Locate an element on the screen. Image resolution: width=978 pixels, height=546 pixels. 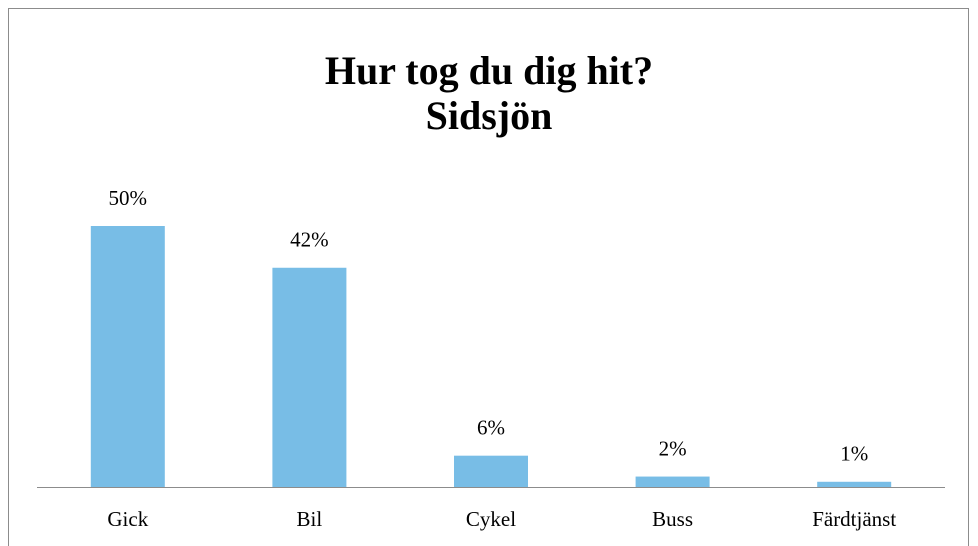
value-label: 42% is located at coordinates (309, 240).